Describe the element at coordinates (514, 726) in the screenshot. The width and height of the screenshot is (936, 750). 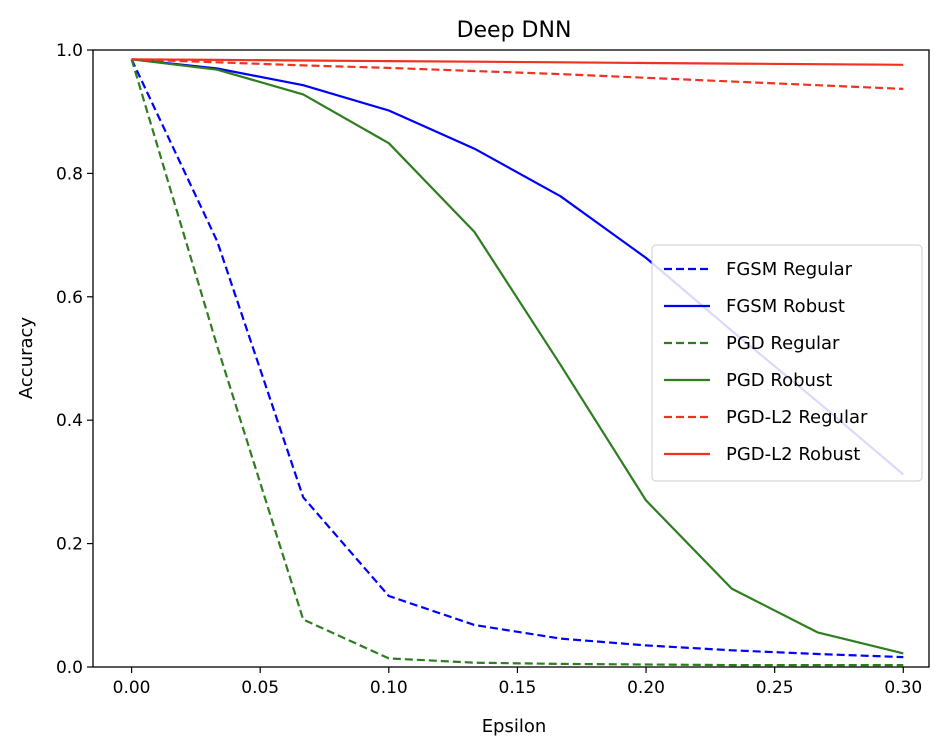
I see `x-axis-title: Epsilon` at that location.